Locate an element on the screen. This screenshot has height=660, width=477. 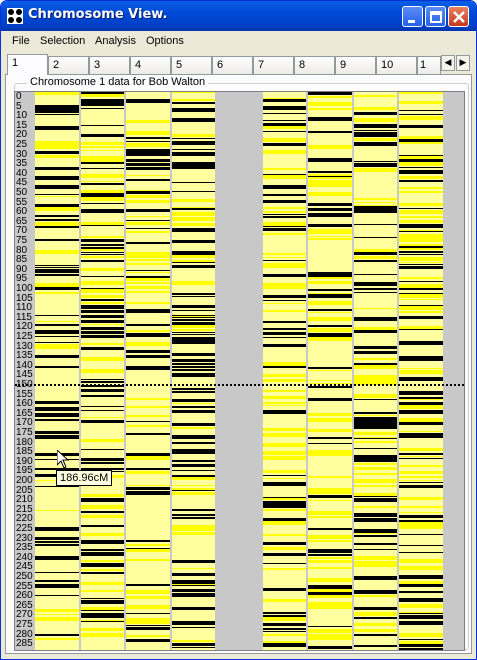
tab-9: 9 is located at coordinates (355, 65).